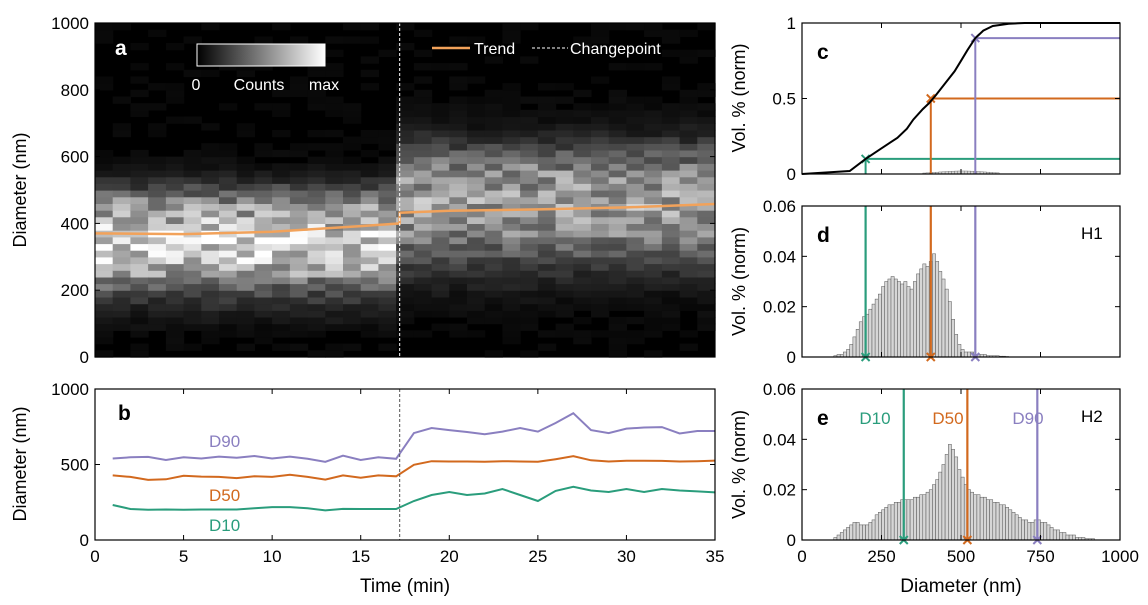  Describe the element at coordinates (823, 235) in the screenshot. I see `panel-d-label: d` at that location.